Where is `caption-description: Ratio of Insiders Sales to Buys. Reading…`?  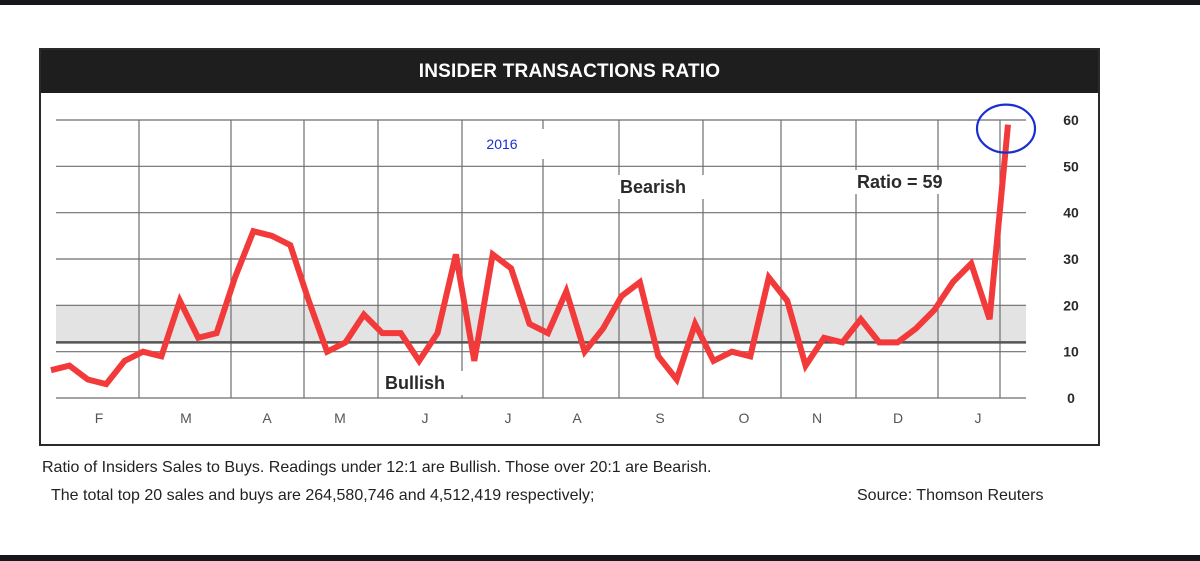
caption-description: Ratio of Insiders Sales to Buys. Reading… is located at coordinates (377, 467).